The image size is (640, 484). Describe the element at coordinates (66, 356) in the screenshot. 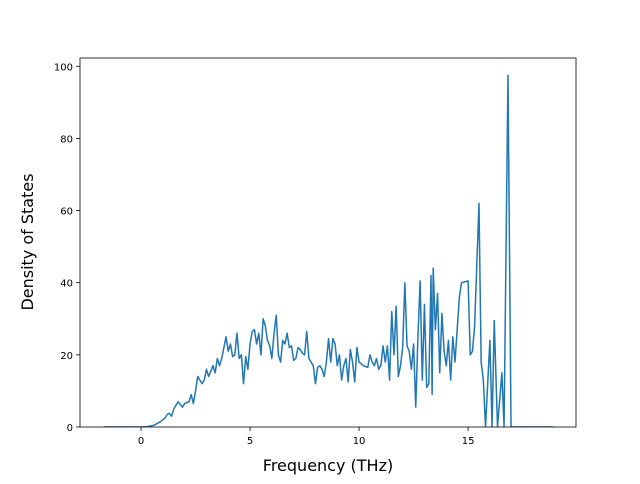

I see `y-tick-label: 20` at that location.